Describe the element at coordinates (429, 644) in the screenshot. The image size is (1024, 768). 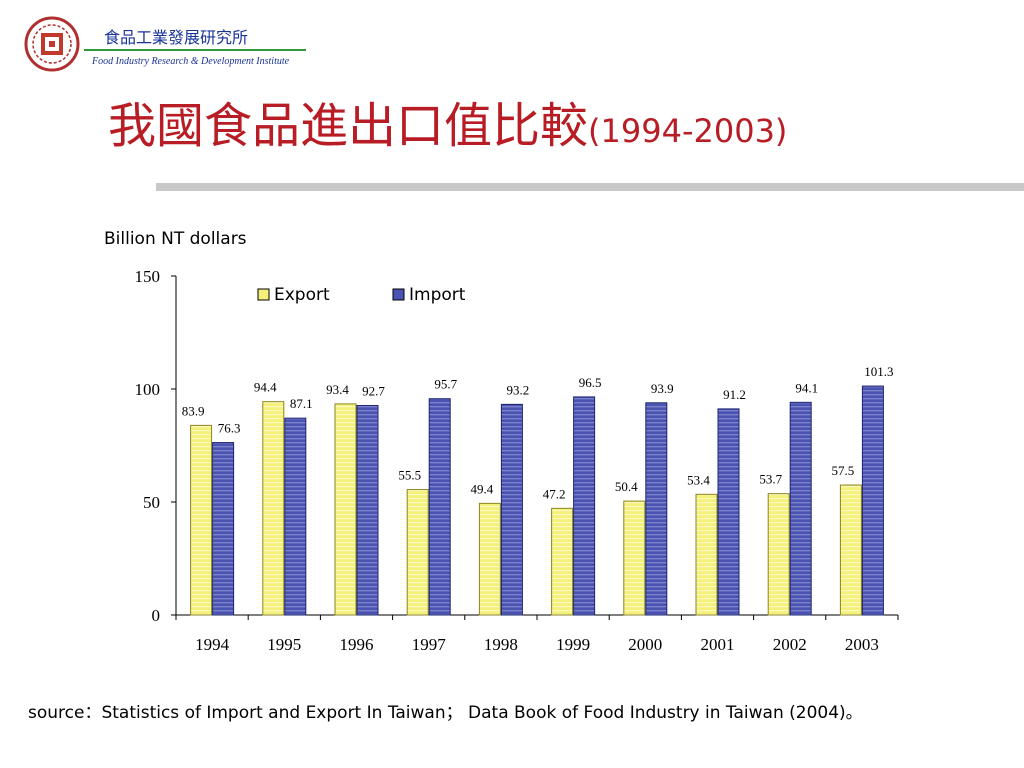
I see `x-tick-label: 1997` at that location.